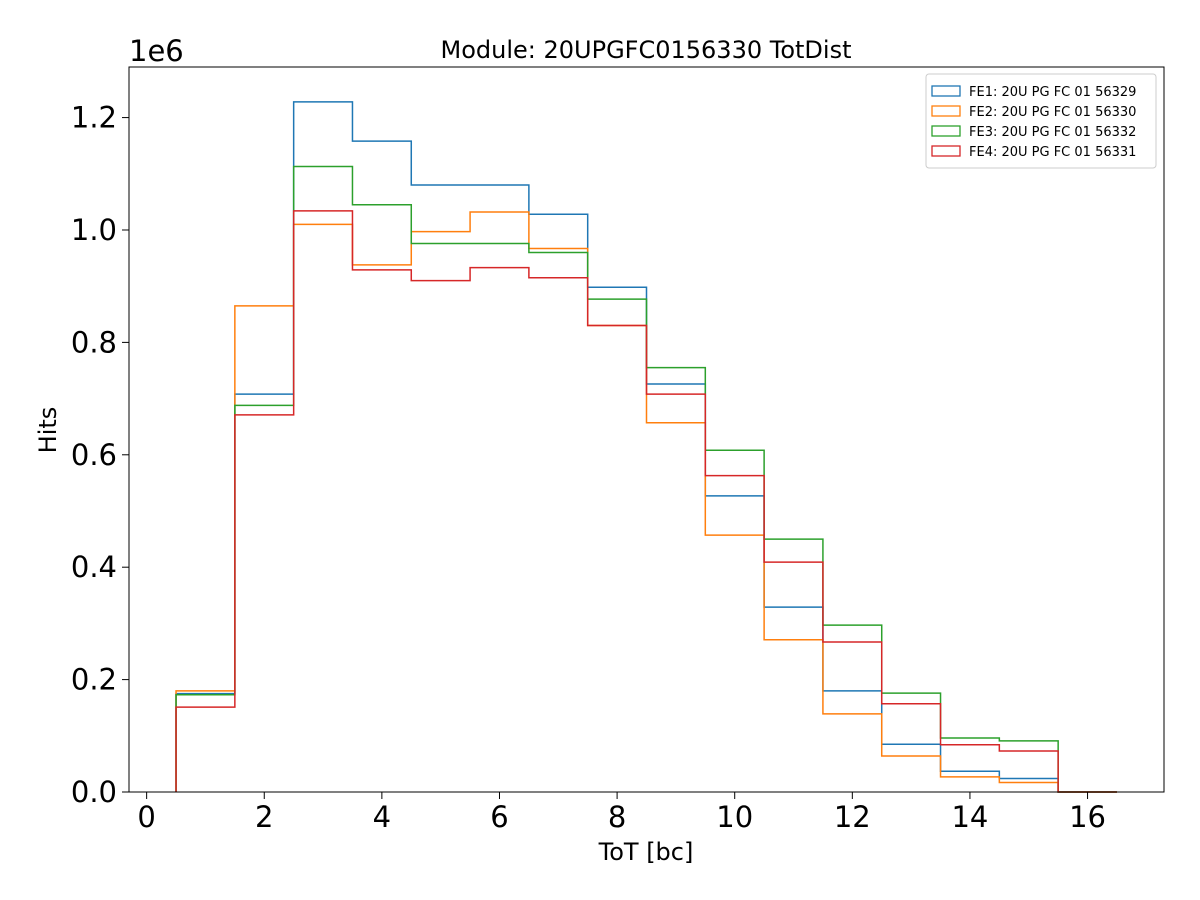  What do you see at coordinates (94, 792) in the screenshot?
I see `y-tick-label: 0.0` at bounding box center [94, 792].